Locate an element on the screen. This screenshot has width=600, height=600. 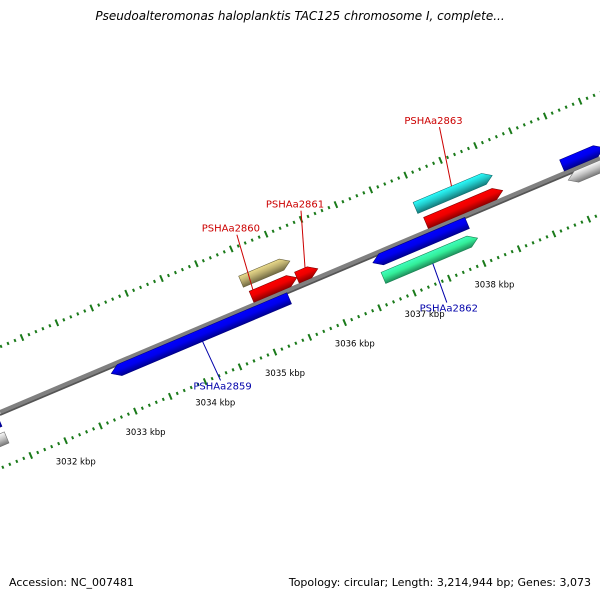
gene-label-PSHAa2863: PSHAa2863 is located at coordinates (433, 121).